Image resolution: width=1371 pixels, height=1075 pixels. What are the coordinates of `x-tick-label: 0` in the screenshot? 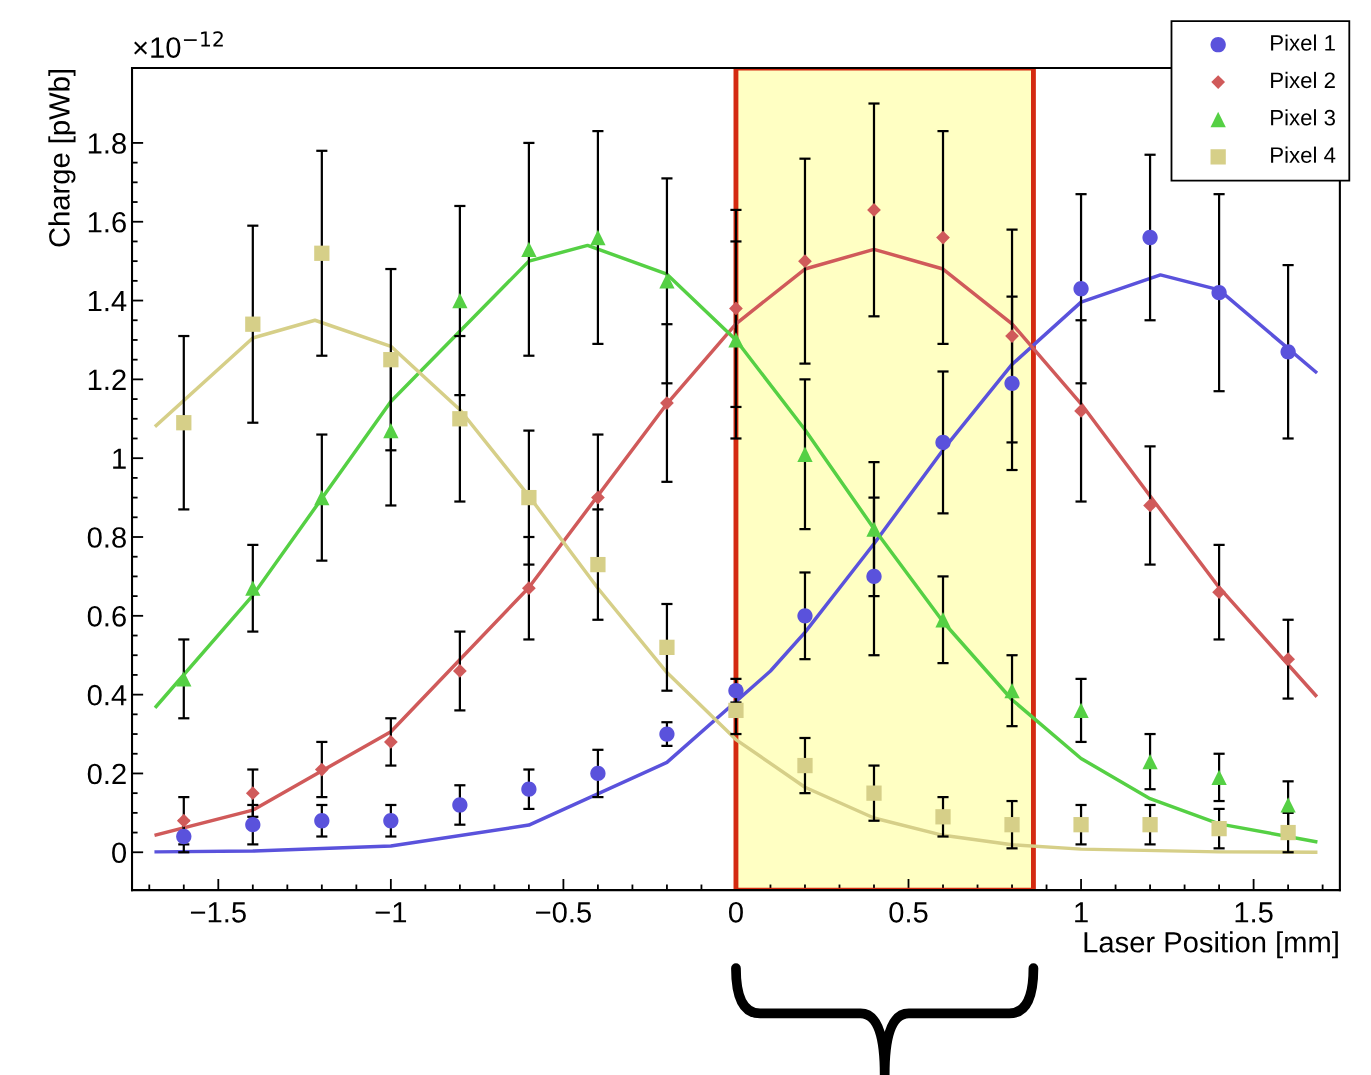 It's located at (735, 912).